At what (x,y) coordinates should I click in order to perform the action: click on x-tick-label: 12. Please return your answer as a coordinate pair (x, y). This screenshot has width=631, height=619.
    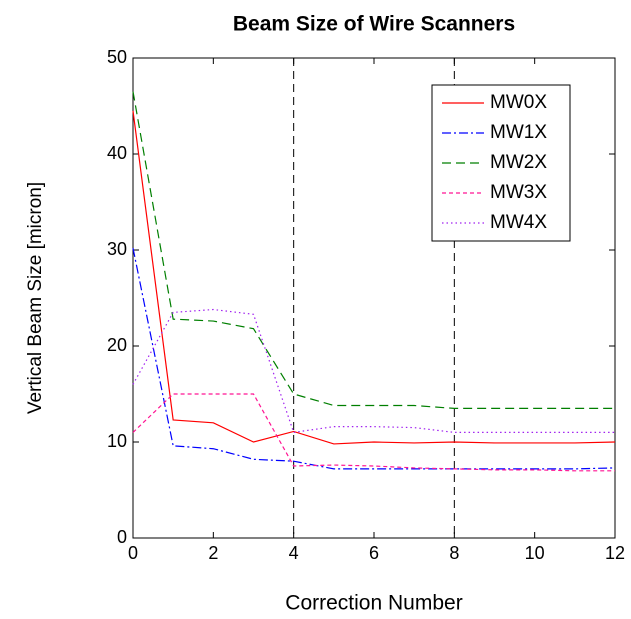
    Looking at the image, I should click on (615, 553).